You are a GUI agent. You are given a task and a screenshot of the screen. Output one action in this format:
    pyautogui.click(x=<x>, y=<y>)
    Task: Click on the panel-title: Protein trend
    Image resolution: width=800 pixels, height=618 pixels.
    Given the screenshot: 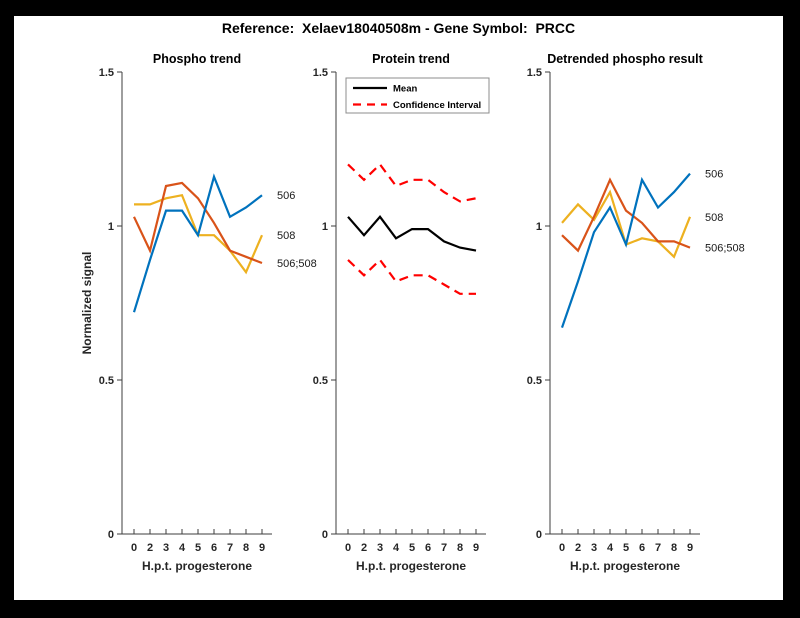 What is the action you would take?
    pyautogui.click(x=411, y=59)
    